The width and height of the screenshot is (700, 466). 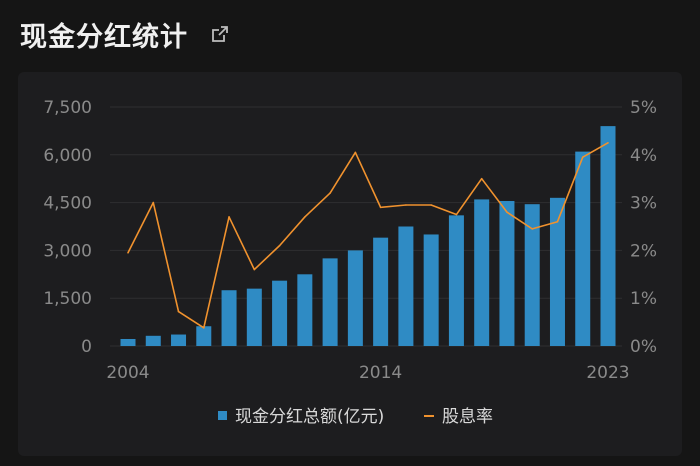 I want to click on y-right-tick: 3%, so click(x=643, y=204).